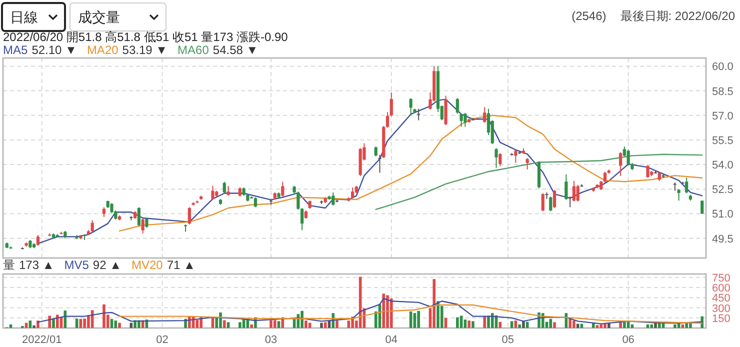 This screenshot has height=347, width=740. Describe the element at coordinates (723, 190) in the screenshot. I see `y-tick-label: 52.5` at that location.